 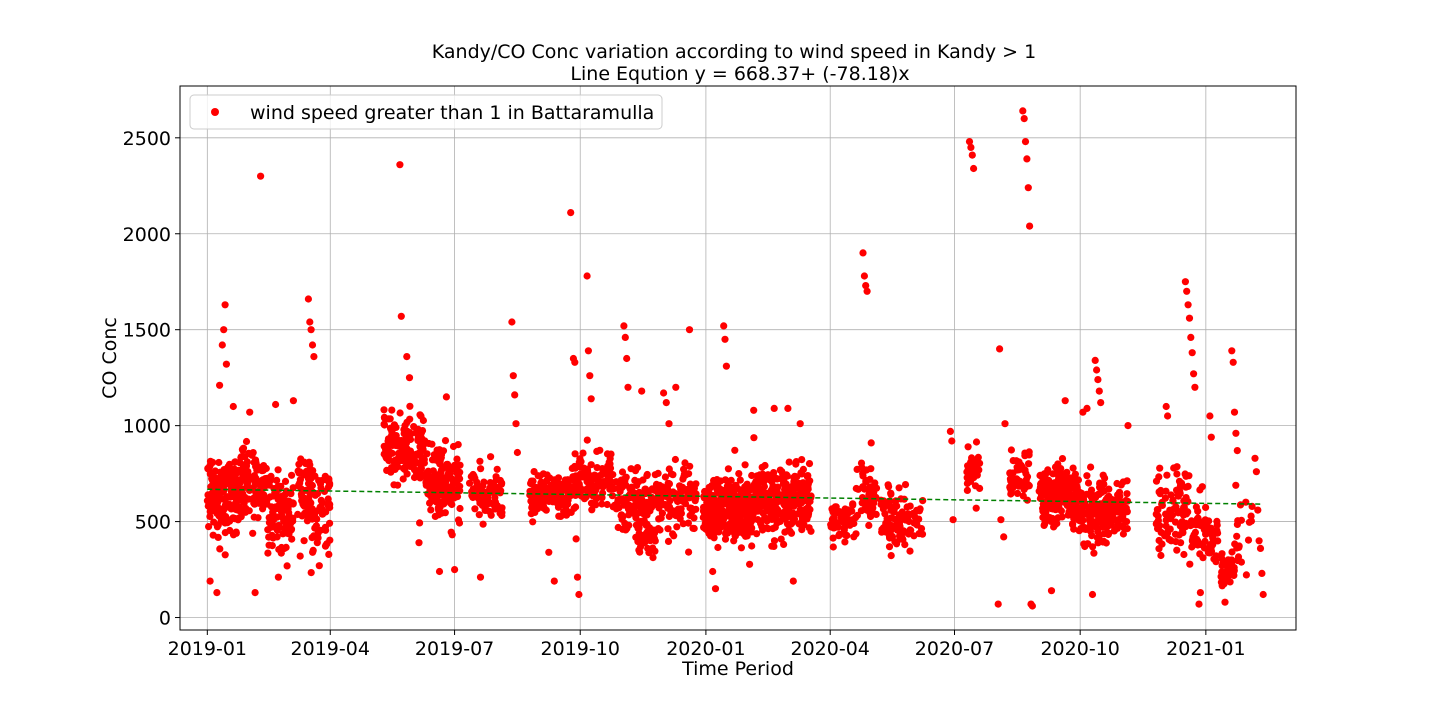 What do you see at coordinates (954, 649) in the screenshot?
I see `x-tick-label: 2020-07` at bounding box center [954, 649].